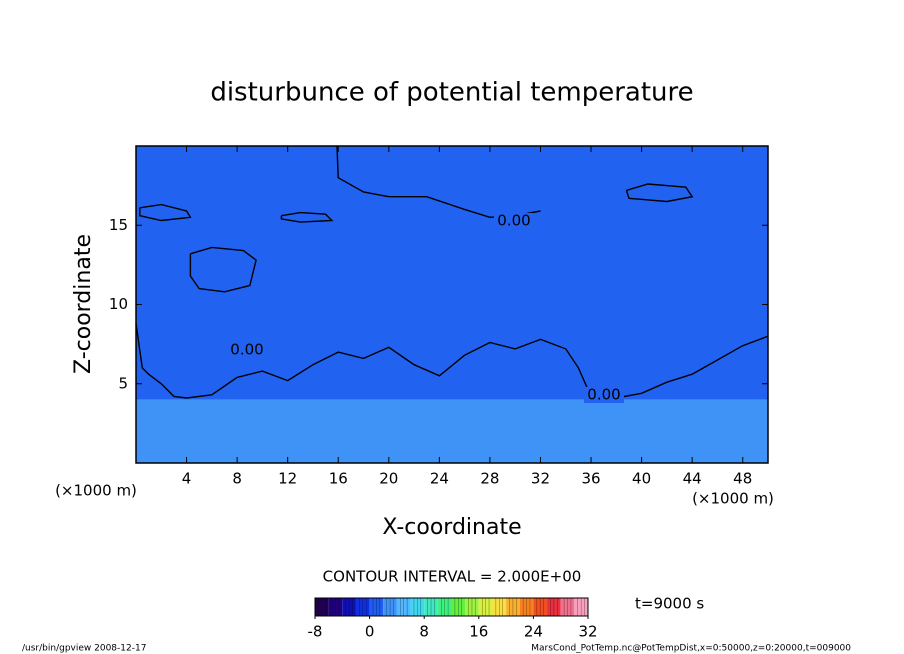 The image size is (904, 654). I want to click on colorbar-tick-label: -8, so click(315, 632).